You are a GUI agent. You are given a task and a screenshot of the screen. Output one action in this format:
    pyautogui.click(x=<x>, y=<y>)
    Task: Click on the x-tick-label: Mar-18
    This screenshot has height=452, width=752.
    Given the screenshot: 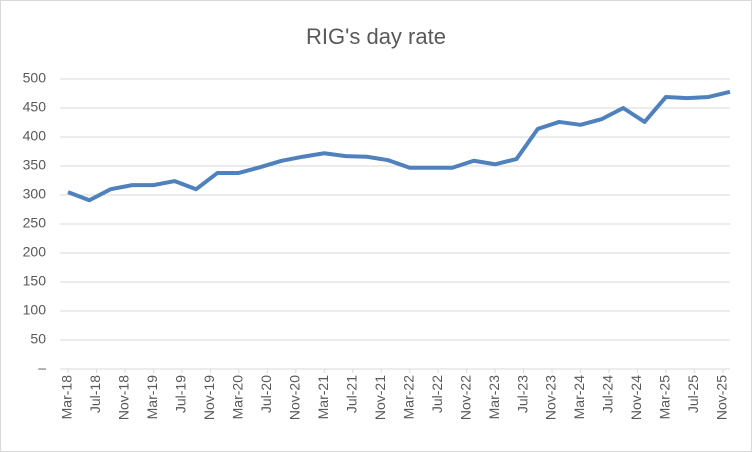 What is the action you would take?
    pyautogui.click(x=67, y=397)
    